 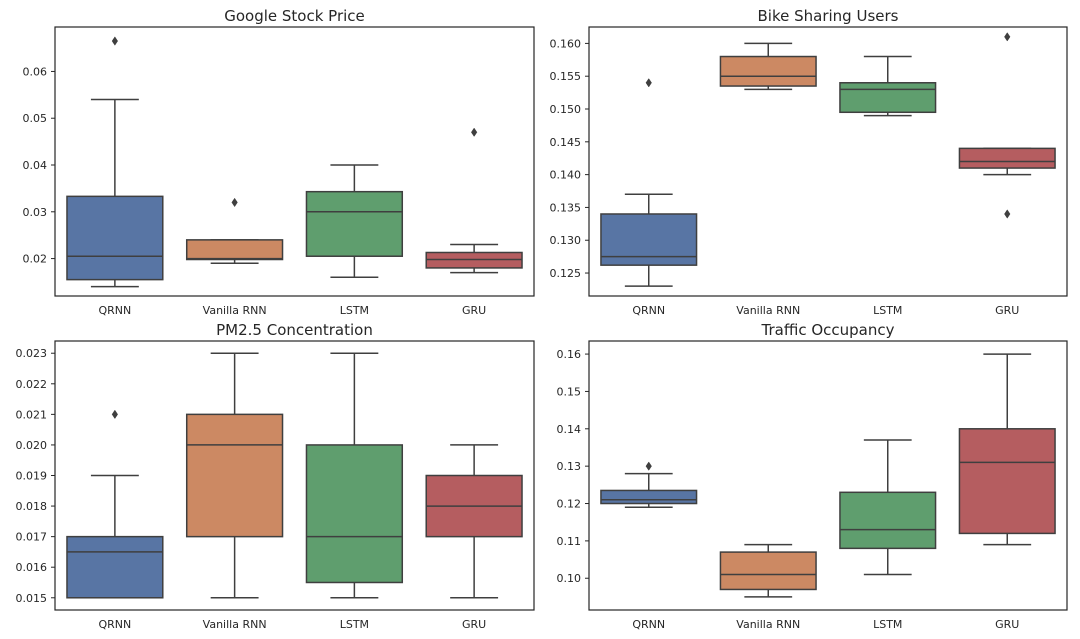 What do you see at coordinates (569, 504) in the screenshot?
I see `y-tick-label: 0.12` at bounding box center [569, 504].